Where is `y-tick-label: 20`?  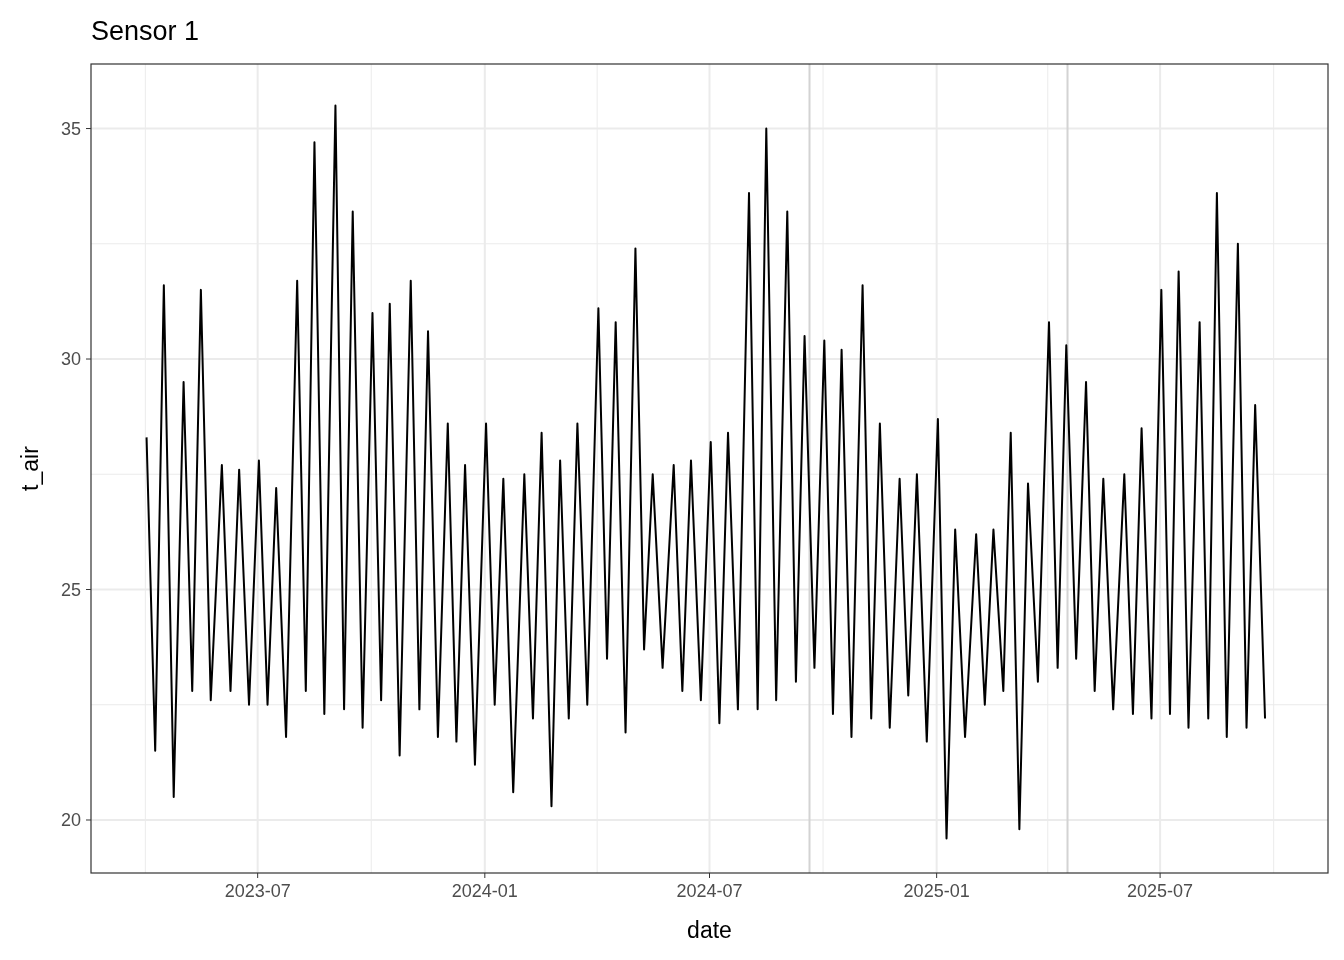
y-tick-label: 20 is located at coordinates (70, 819).